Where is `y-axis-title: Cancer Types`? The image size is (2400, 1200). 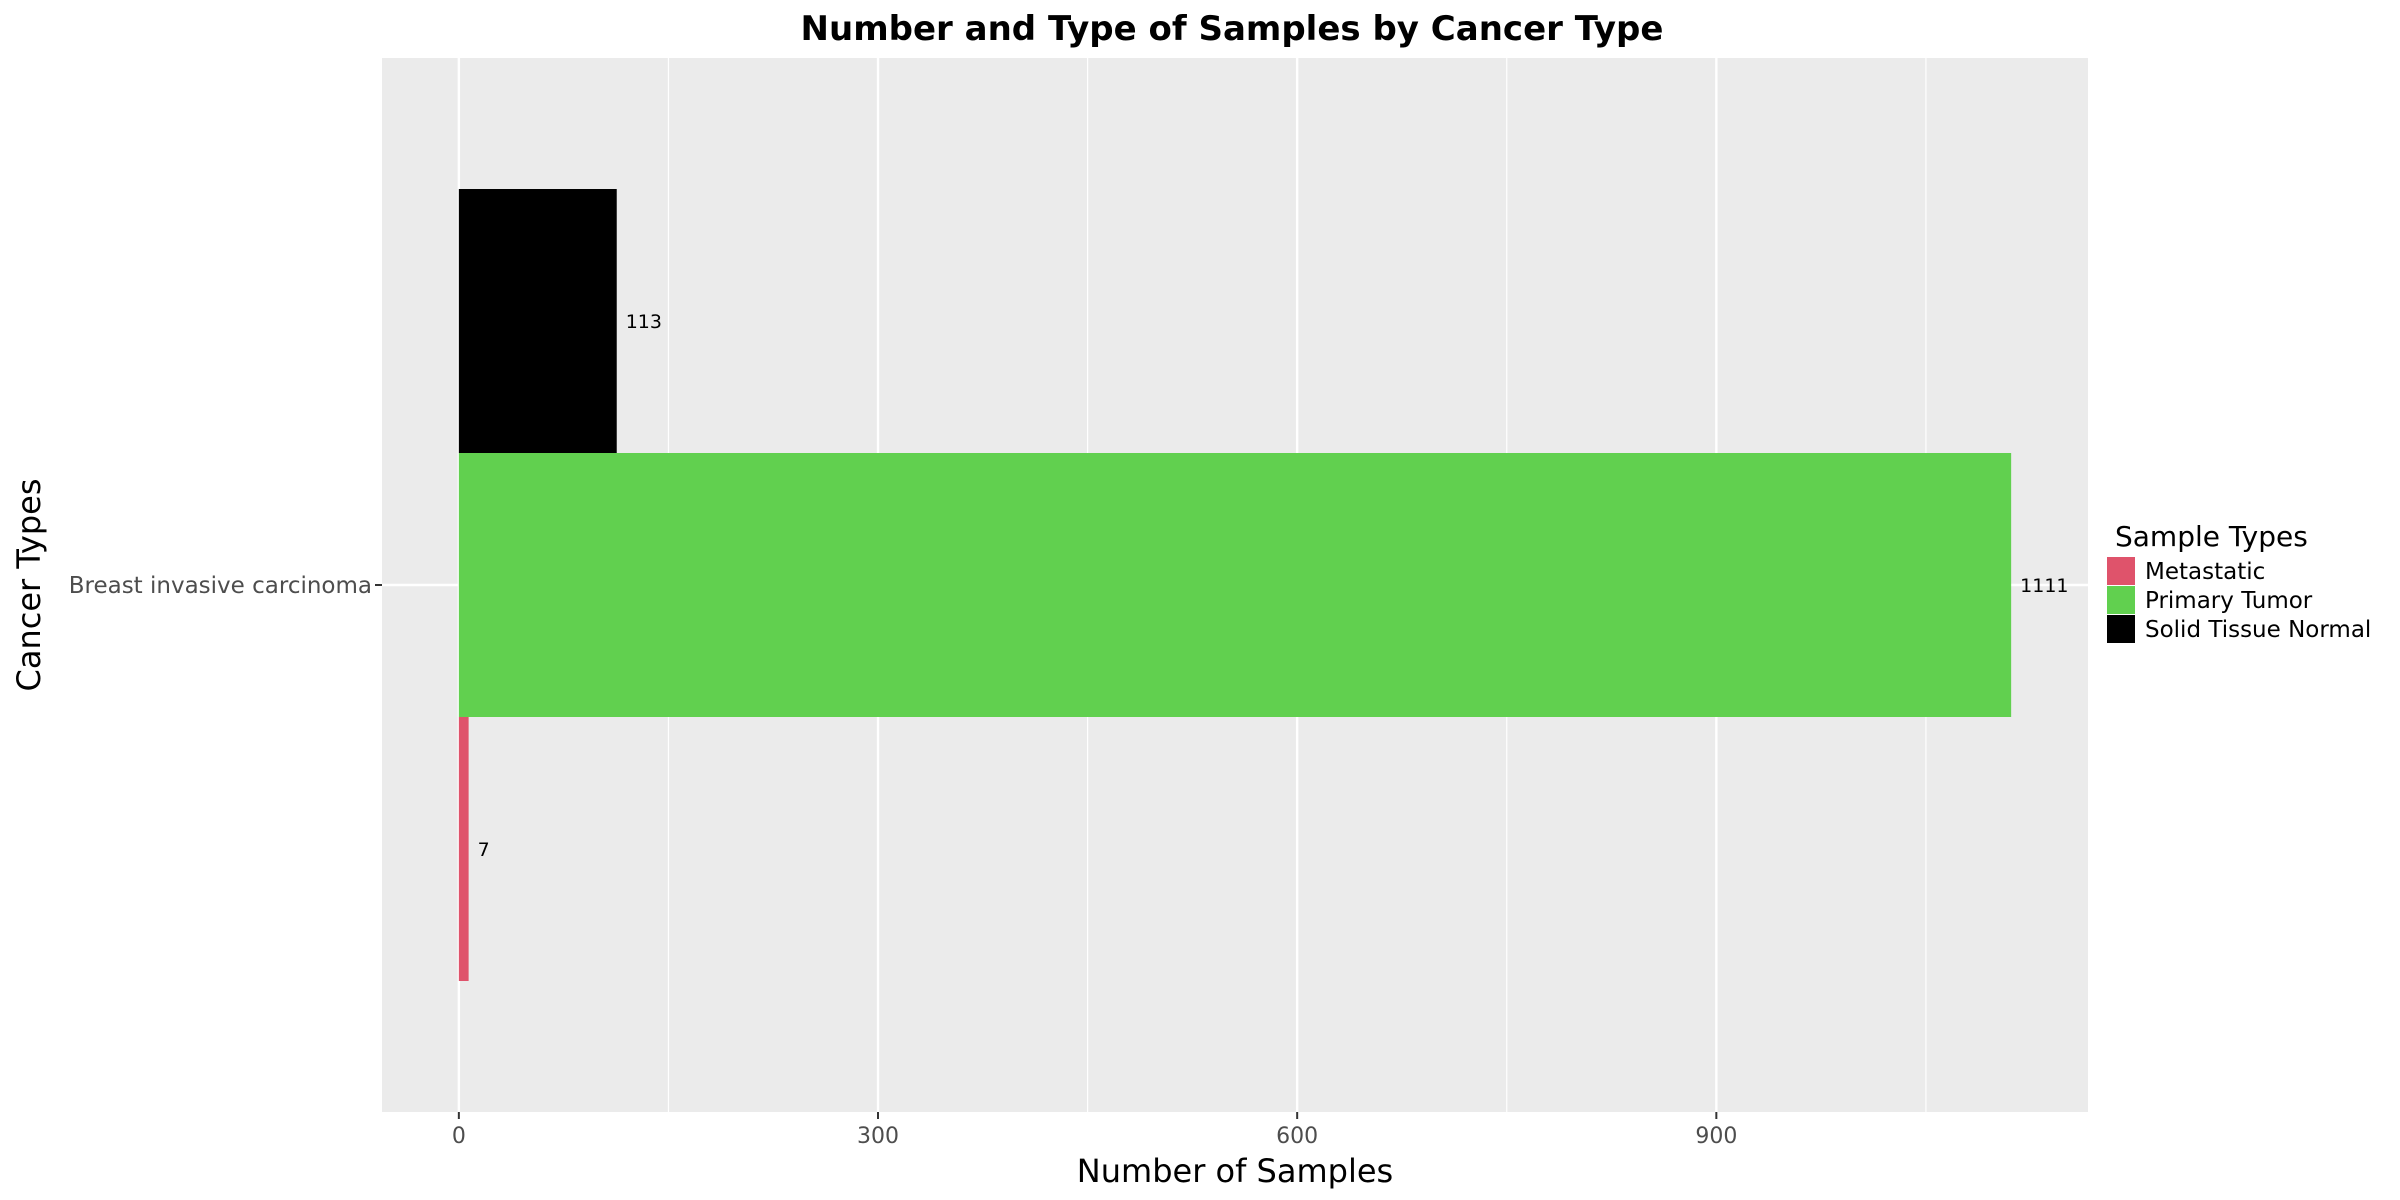 y-axis-title: Cancer Types is located at coordinates (29, 584).